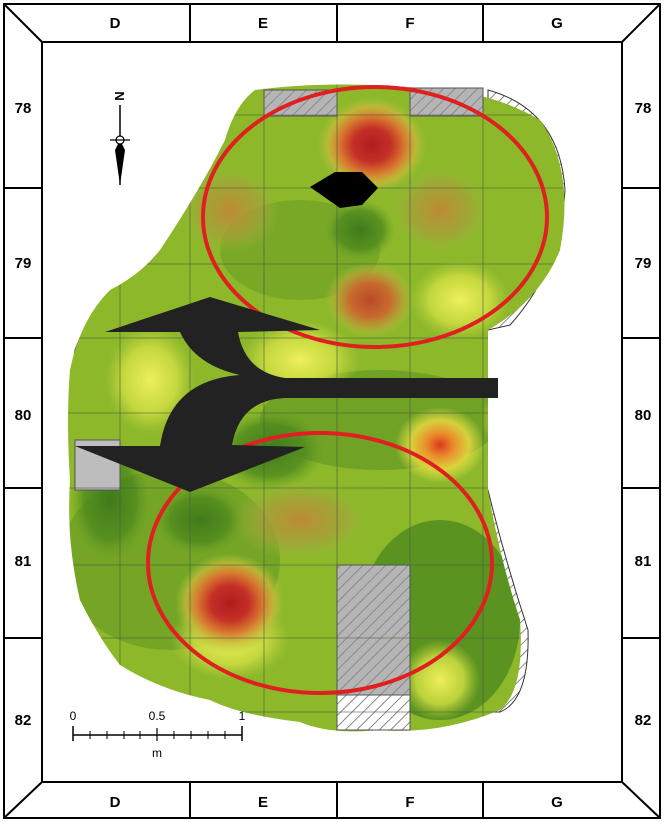 The image size is (664, 822). What do you see at coordinates (344, 190) in the screenshot?
I see `black-feature` at bounding box center [344, 190].